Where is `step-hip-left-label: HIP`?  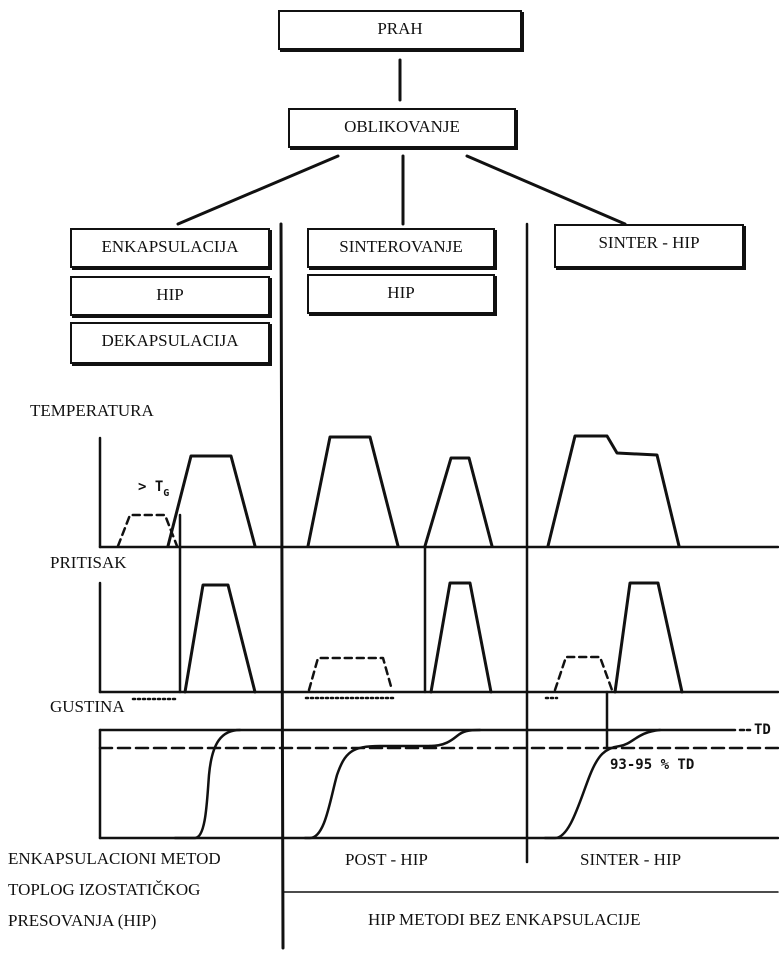 step-hip-left-label: HIP is located at coordinates (170, 294).